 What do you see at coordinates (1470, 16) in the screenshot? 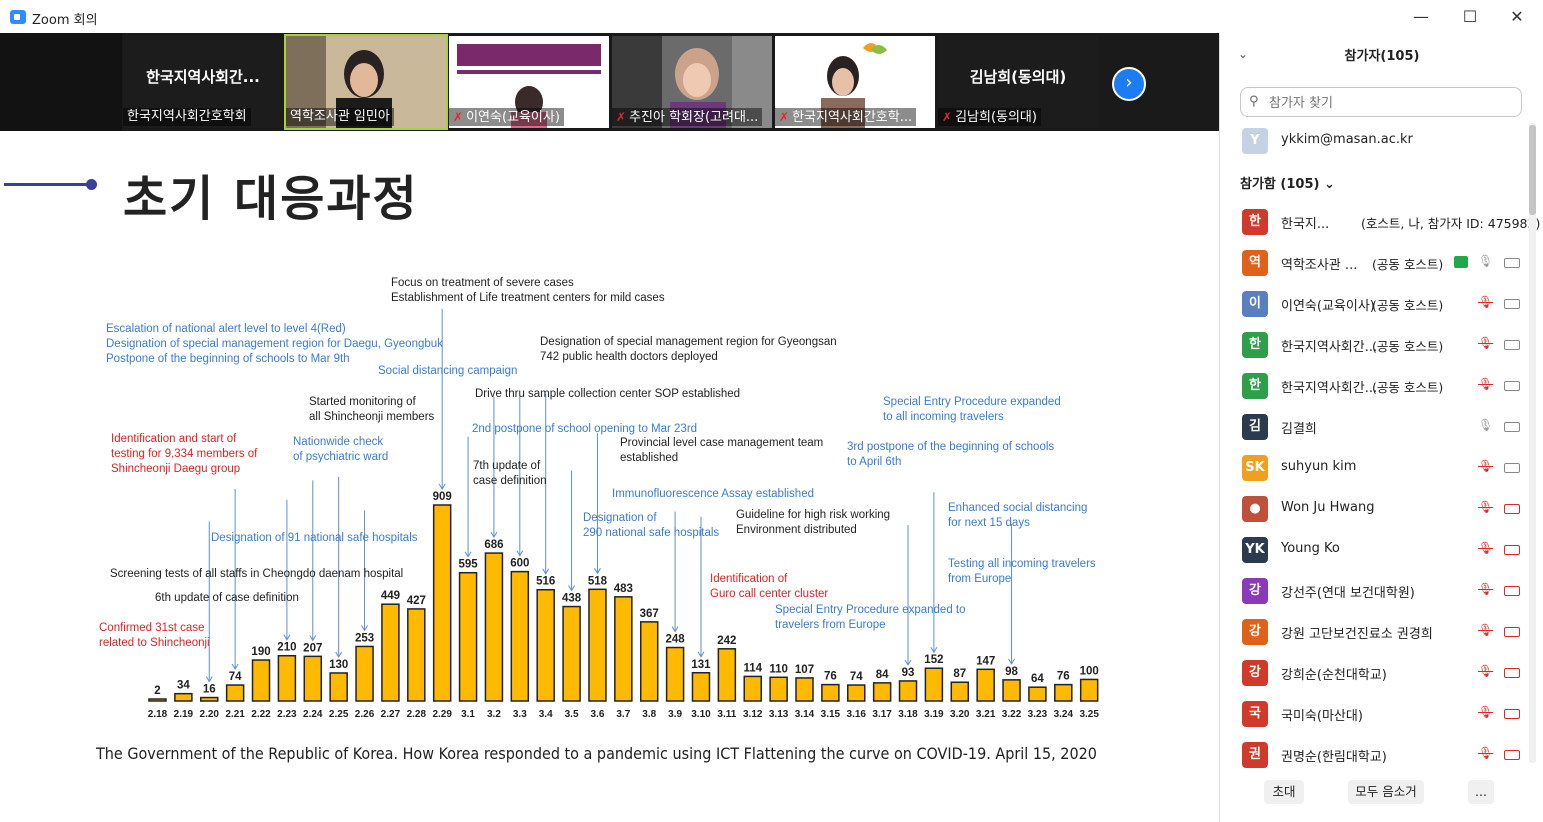
I see `maximize-button: ☐` at bounding box center [1470, 16].